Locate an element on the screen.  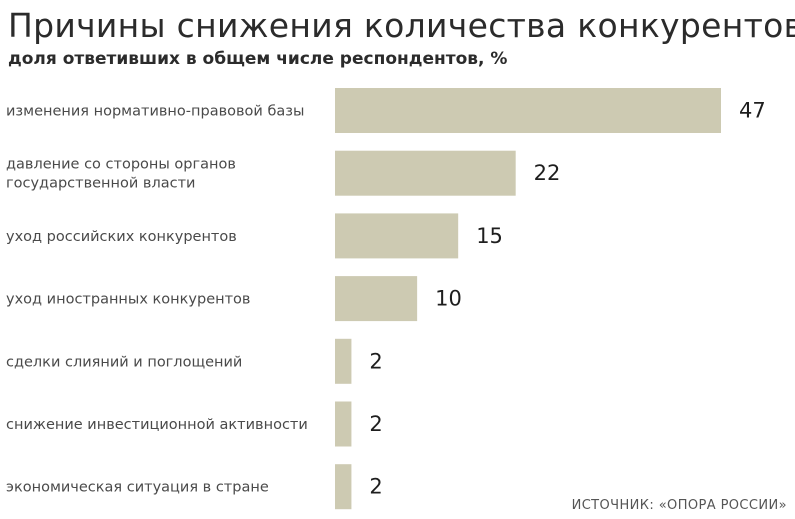
value-label-3: 10 is located at coordinates (448, 299).